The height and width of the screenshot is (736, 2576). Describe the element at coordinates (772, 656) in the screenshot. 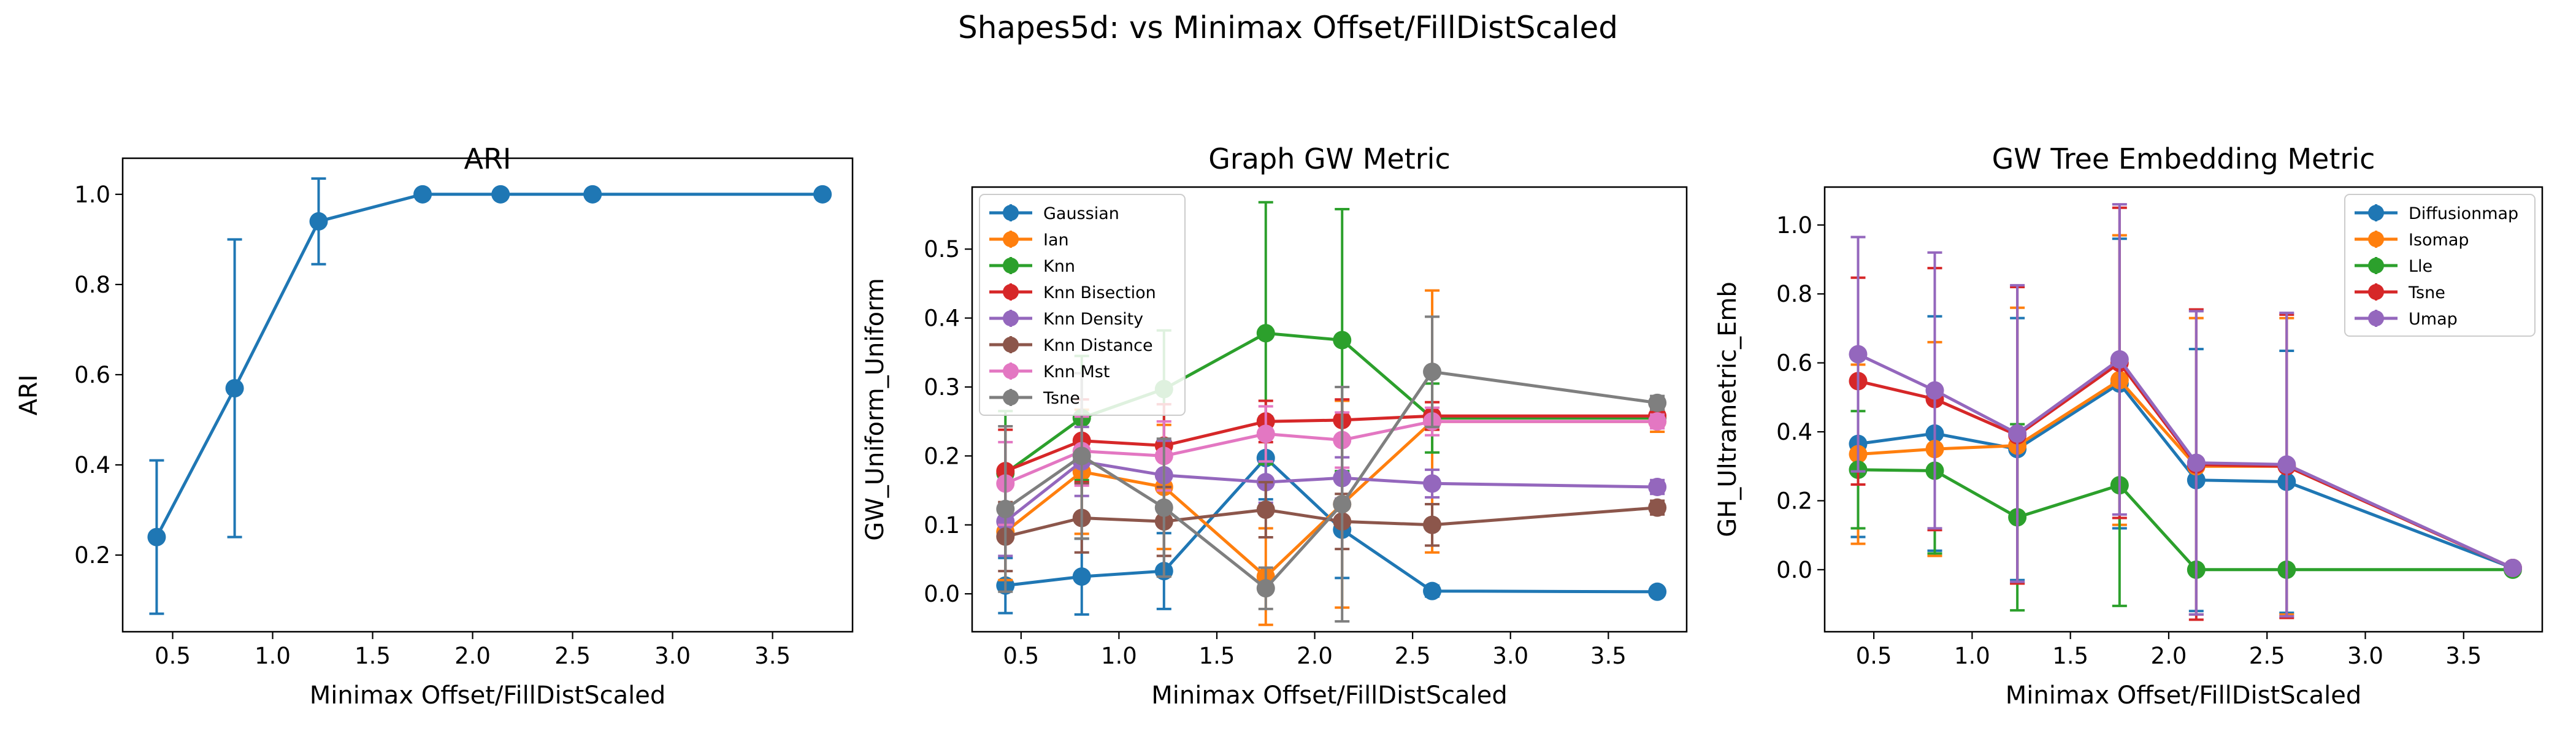

I see `x-tick-label: 3.5` at that location.